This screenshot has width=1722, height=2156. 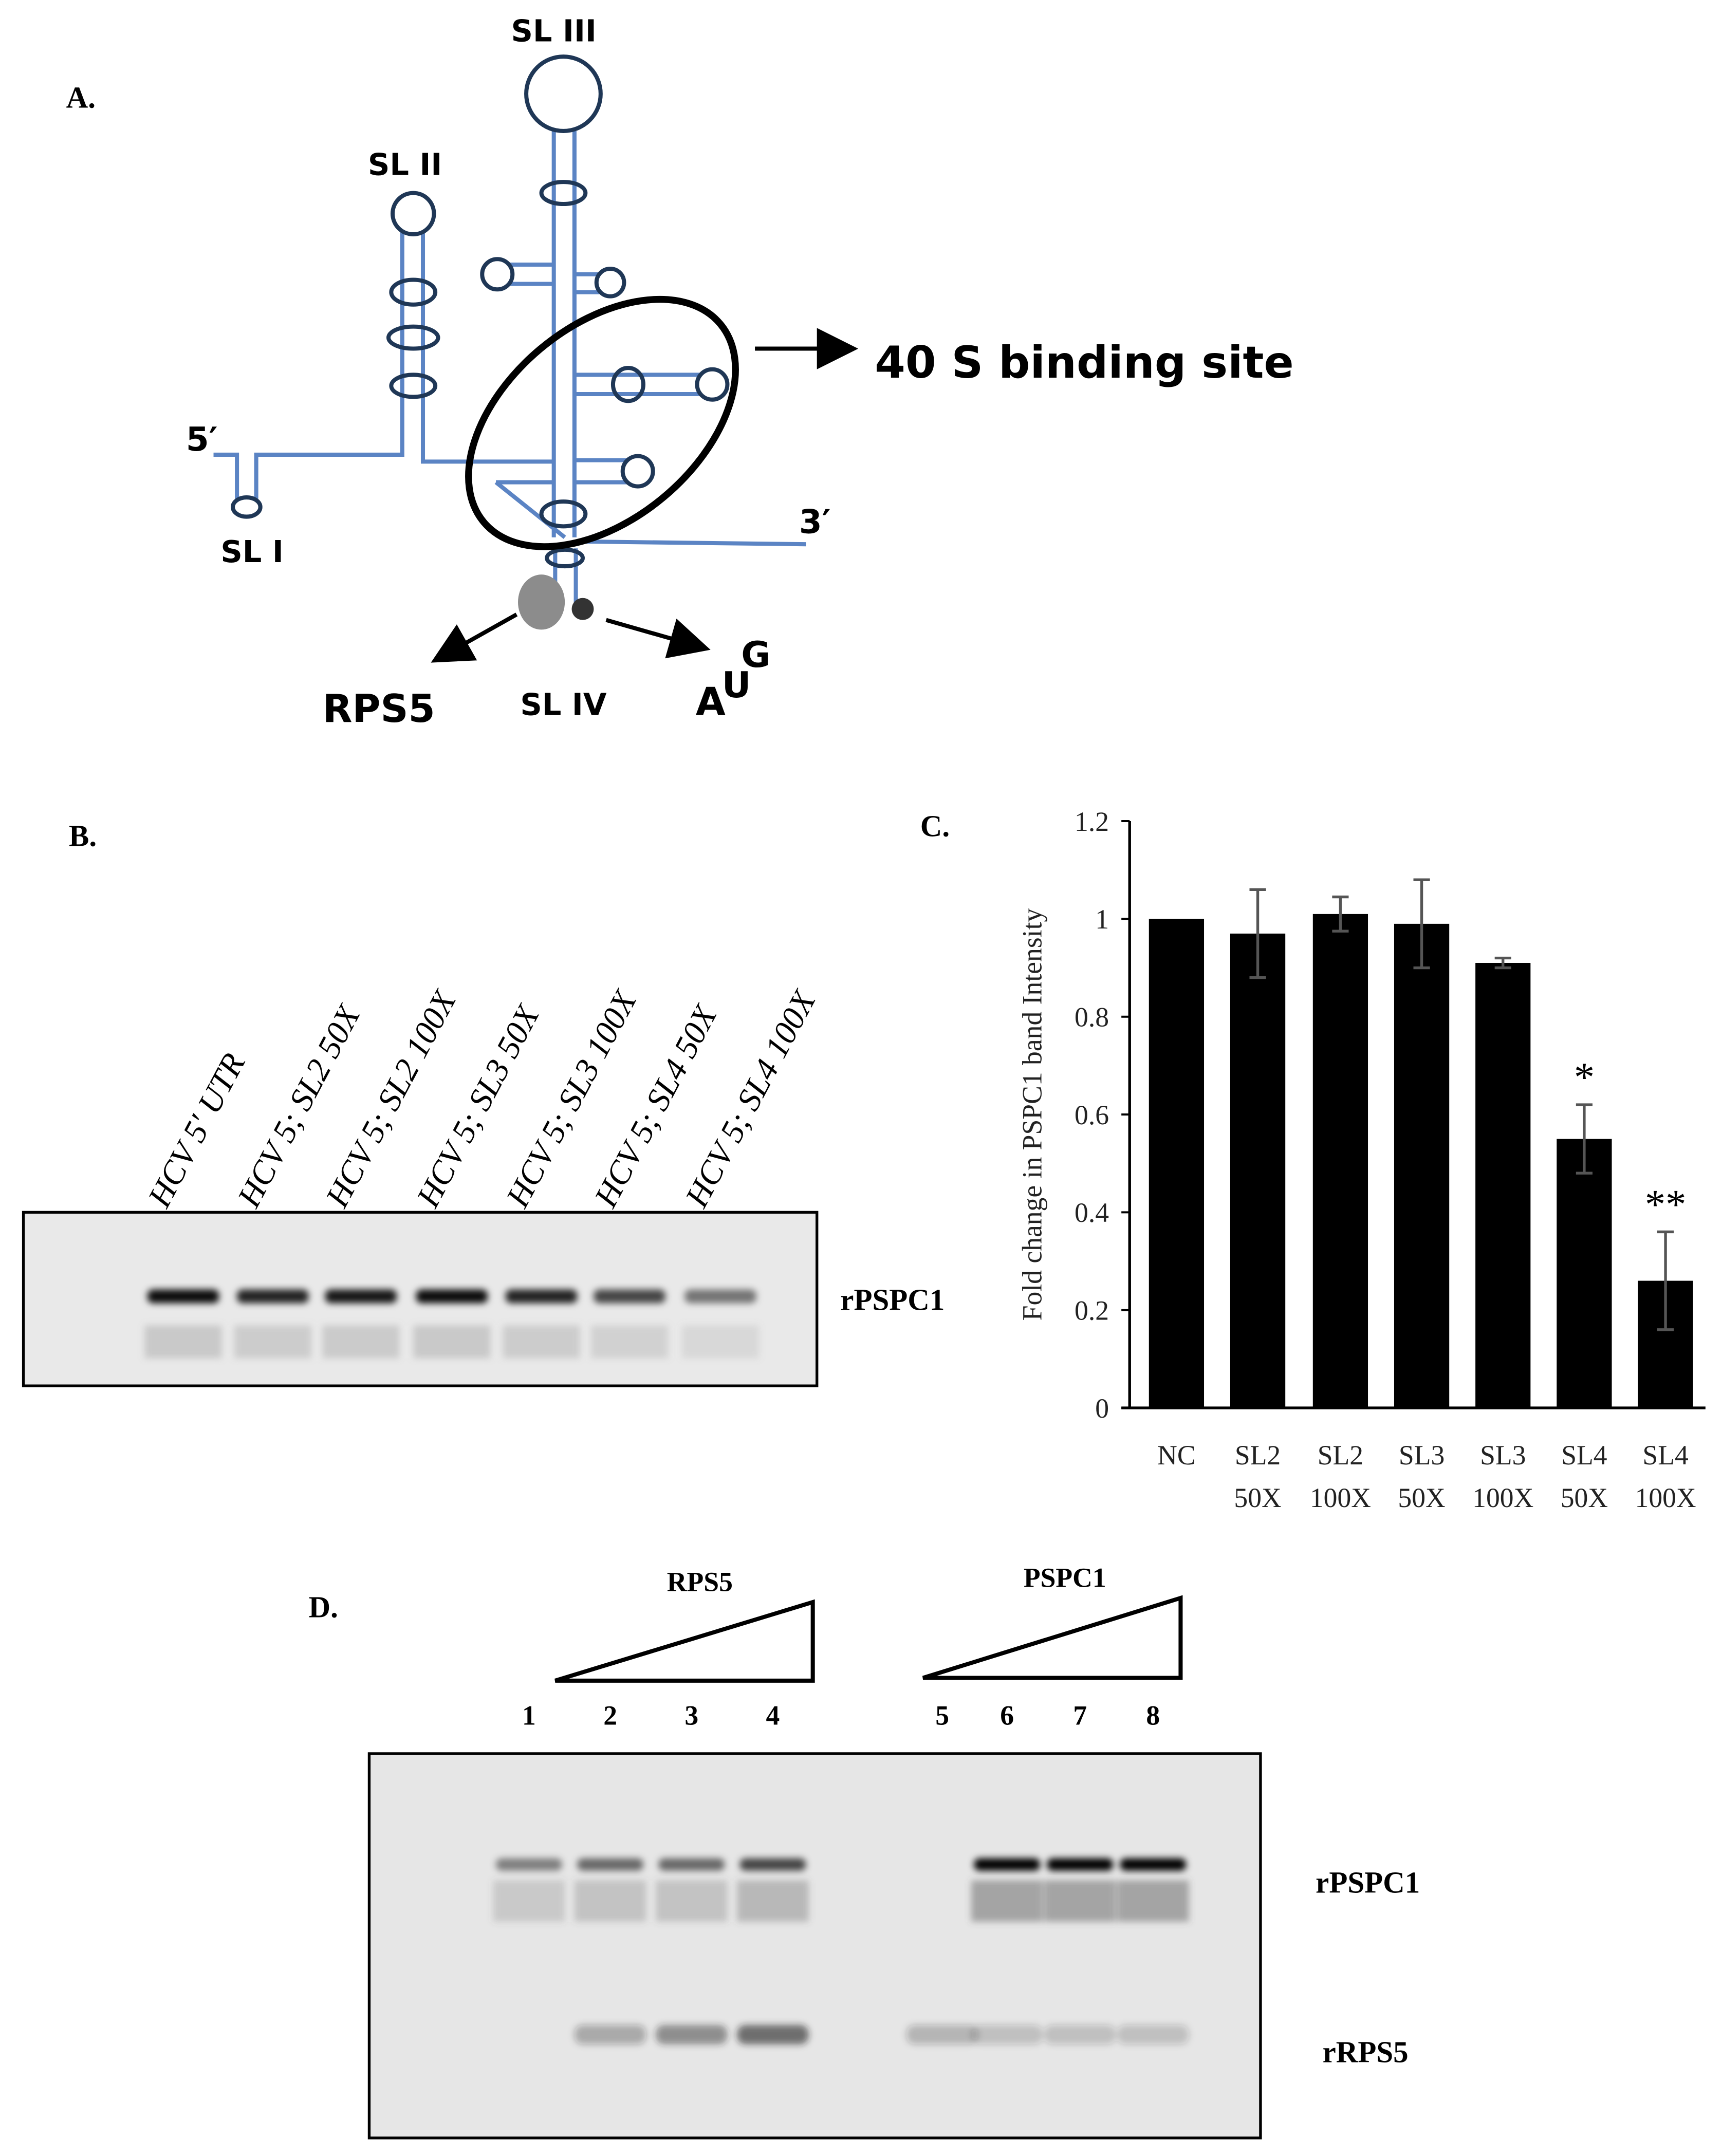 What do you see at coordinates (247, 507) in the screenshot?
I see `sl1-loop` at bounding box center [247, 507].